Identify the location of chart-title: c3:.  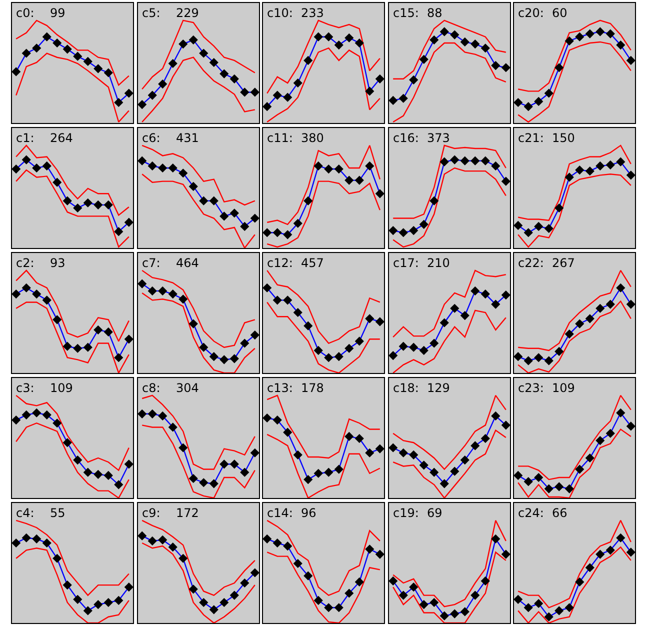
(25, 388).